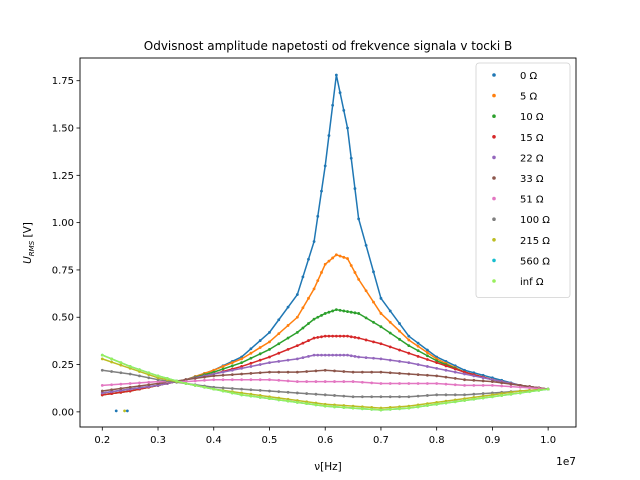 This screenshot has width=640, height=480. Describe the element at coordinates (158, 440) in the screenshot. I see `x-tick-label: 0.3` at that location.